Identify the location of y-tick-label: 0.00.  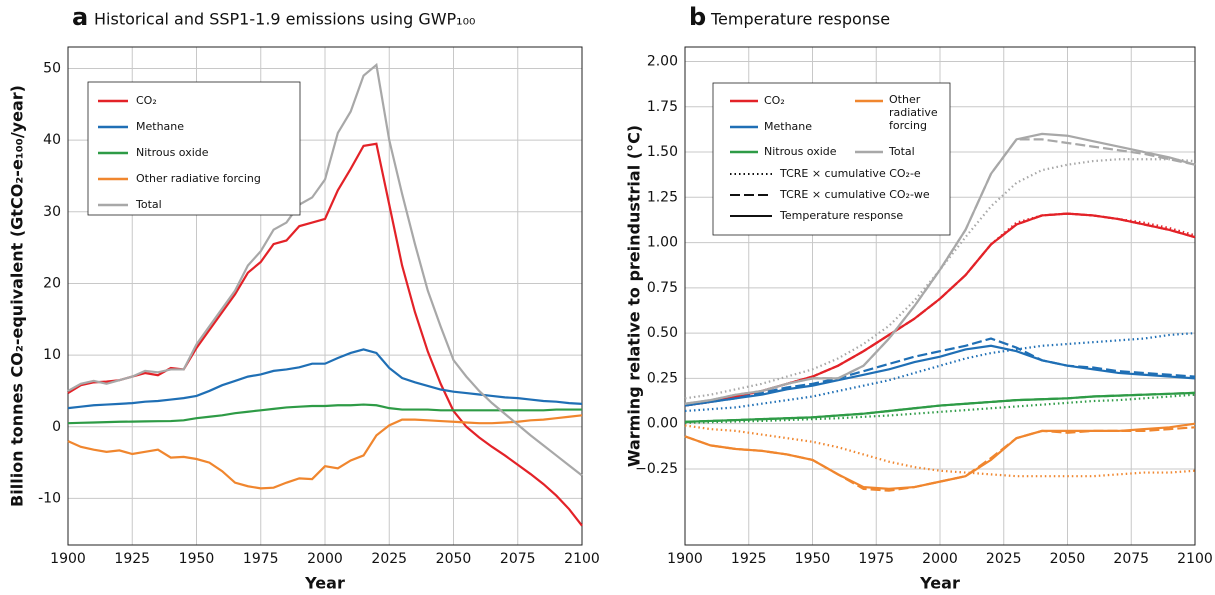
(662, 424).